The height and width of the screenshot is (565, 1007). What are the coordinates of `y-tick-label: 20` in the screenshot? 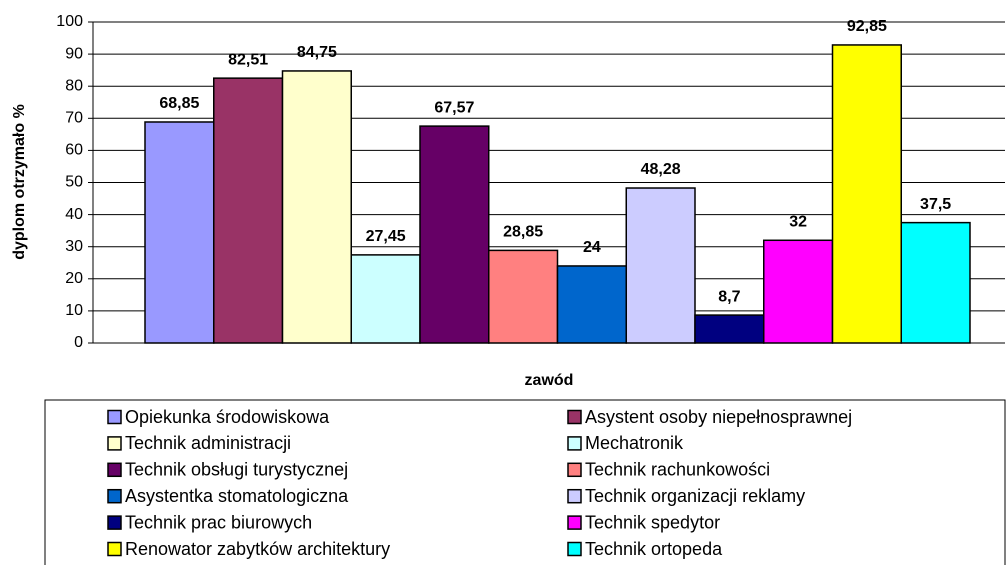 It's located at (74, 278).